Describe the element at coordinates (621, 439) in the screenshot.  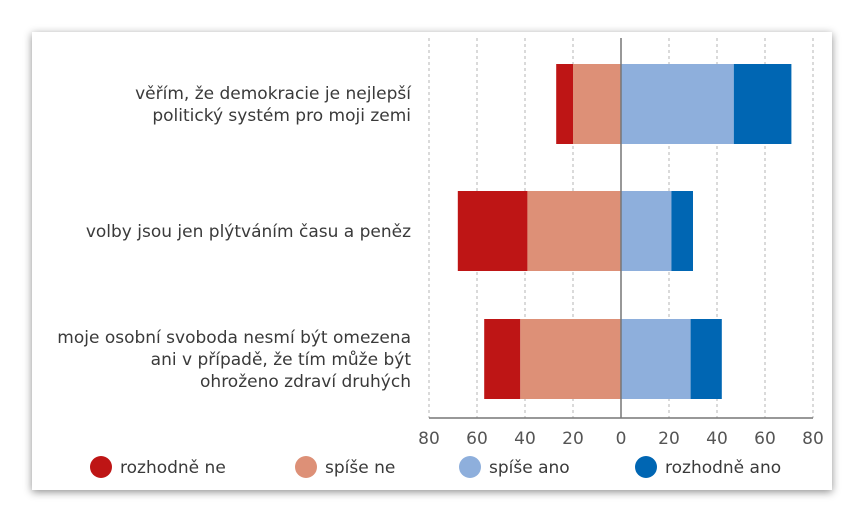
I see `x-tick-label: 0` at that location.